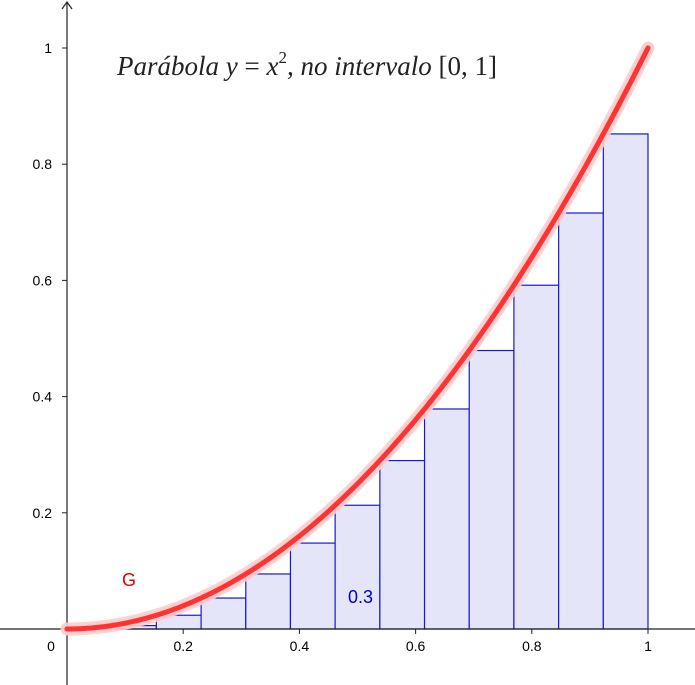 Image resolution: width=695 pixels, height=685 pixels. What do you see at coordinates (271, 66) in the screenshot?
I see `title-var-x: x` at bounding box center [271, 66].